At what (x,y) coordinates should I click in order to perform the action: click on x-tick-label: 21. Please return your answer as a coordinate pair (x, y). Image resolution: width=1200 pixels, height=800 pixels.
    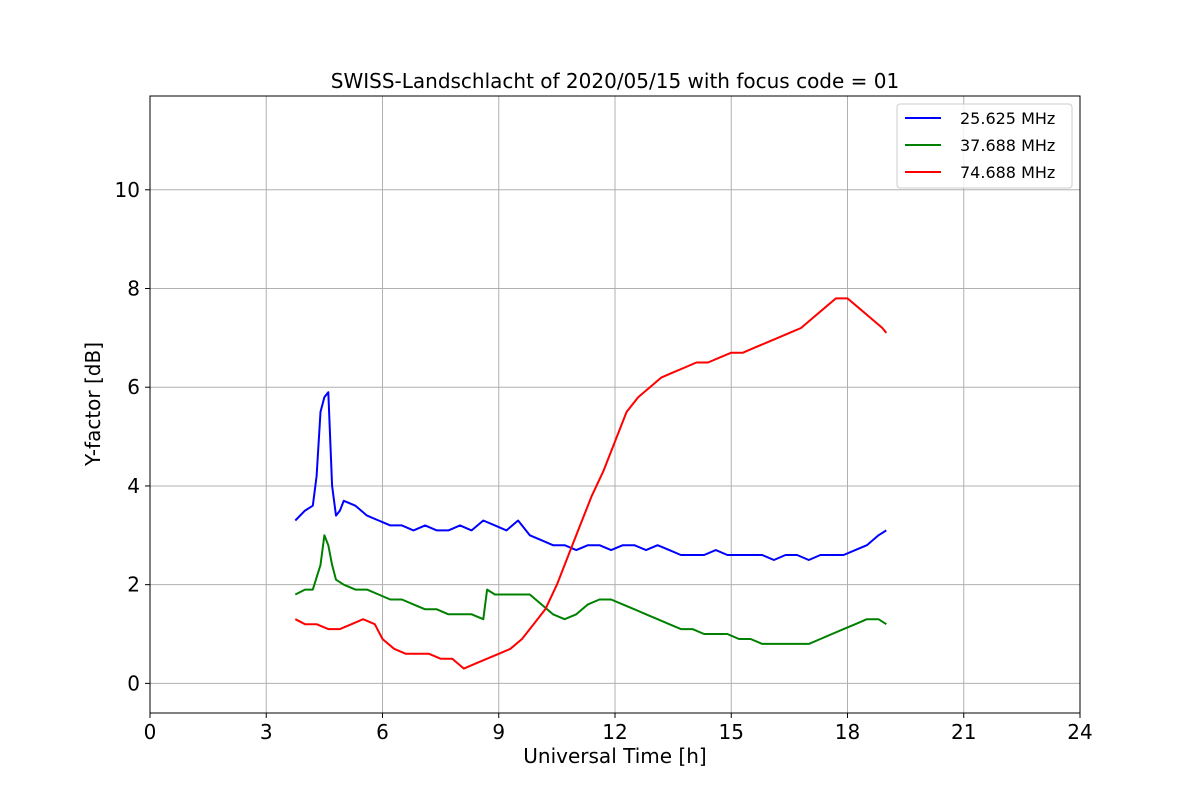
    Looking at the image, I should click on (963, 732).